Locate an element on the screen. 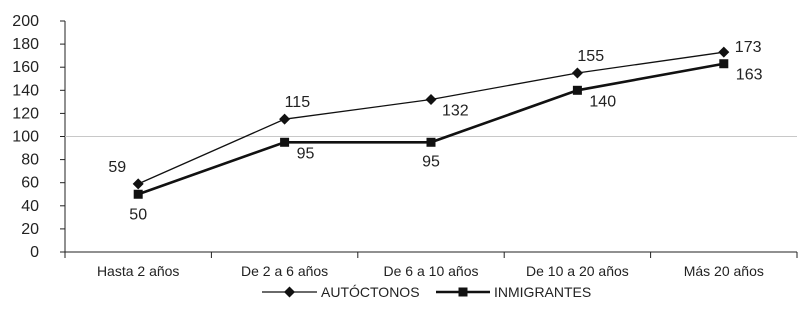 The width and height of the screenshot is (801, 323). data-label: 59 is located at coordinates (117, 167).